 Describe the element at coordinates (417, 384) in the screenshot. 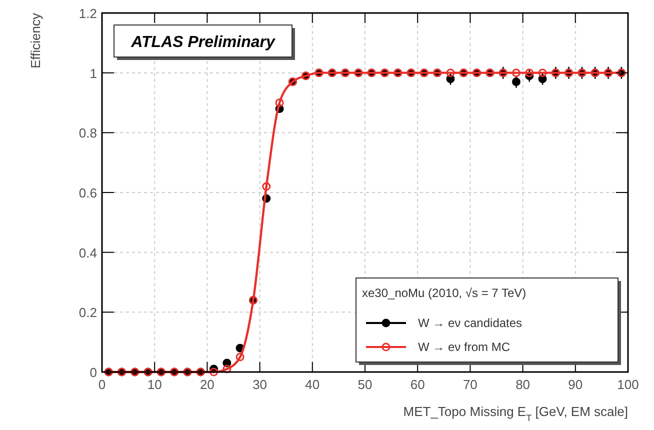

I see `x-tick-label: 60` at that location.